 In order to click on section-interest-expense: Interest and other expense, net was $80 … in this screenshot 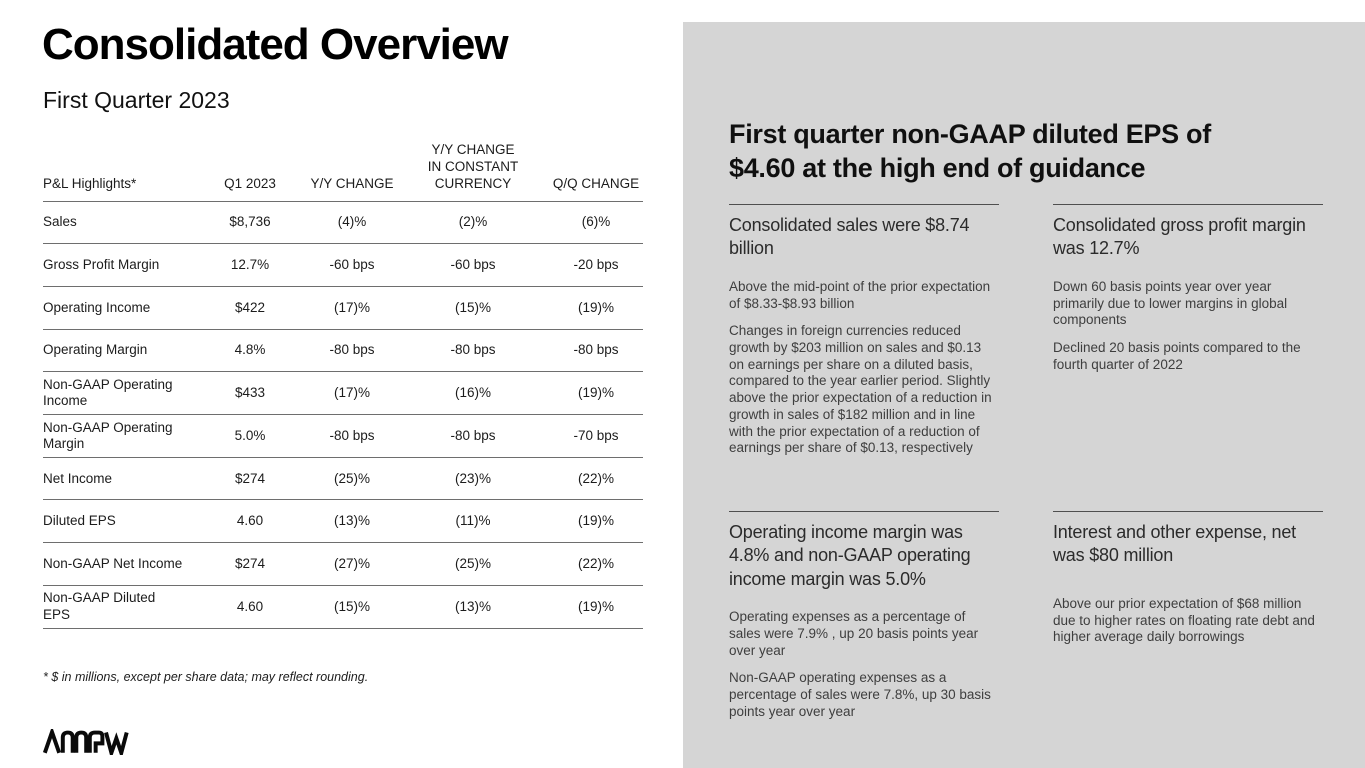, I will do `click(1188, 584)`.